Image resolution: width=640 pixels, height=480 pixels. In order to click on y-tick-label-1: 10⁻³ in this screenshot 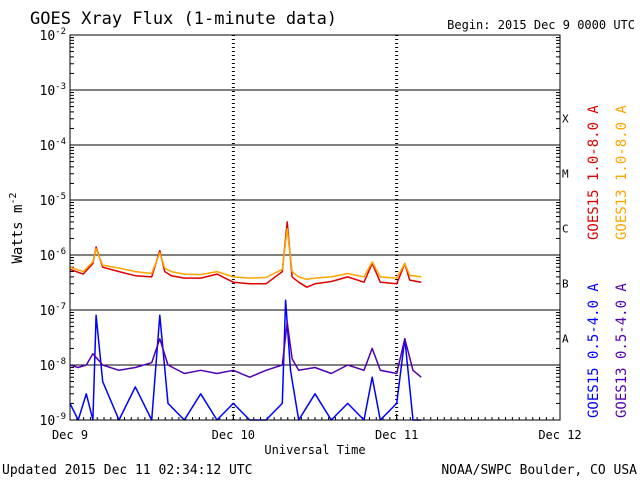, I will do `click(53, 90)`.